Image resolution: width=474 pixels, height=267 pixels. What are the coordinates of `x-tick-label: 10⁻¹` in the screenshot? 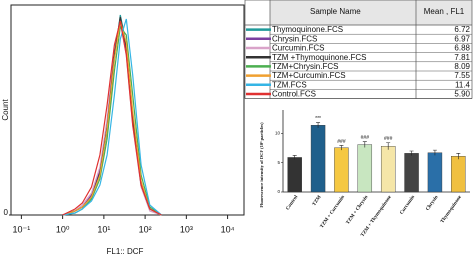 It's located at (22, 229).